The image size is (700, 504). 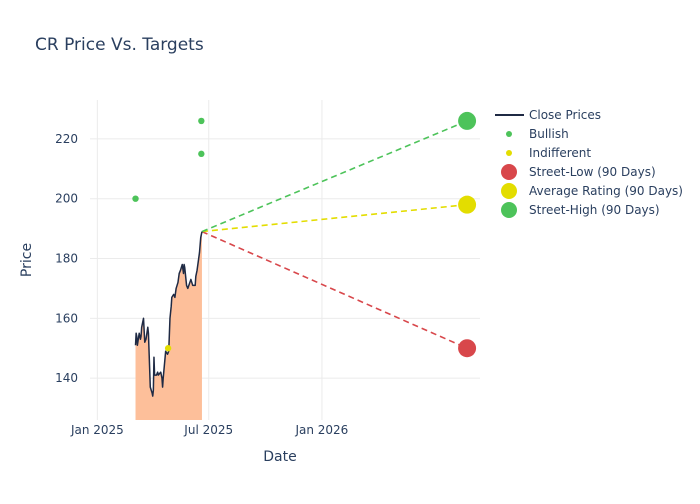 I want to click on y-tick-label: 180, so click(x=66, y=259).